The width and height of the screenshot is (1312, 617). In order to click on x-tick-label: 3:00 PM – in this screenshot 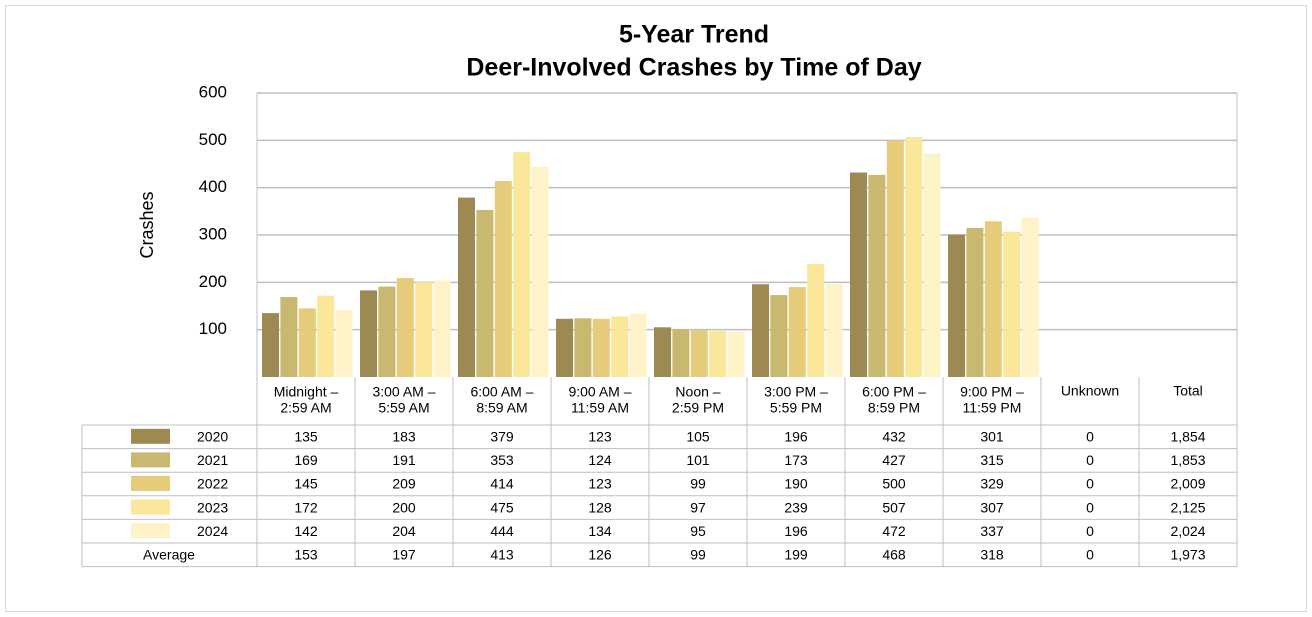, I will do `click(796, 392)`.